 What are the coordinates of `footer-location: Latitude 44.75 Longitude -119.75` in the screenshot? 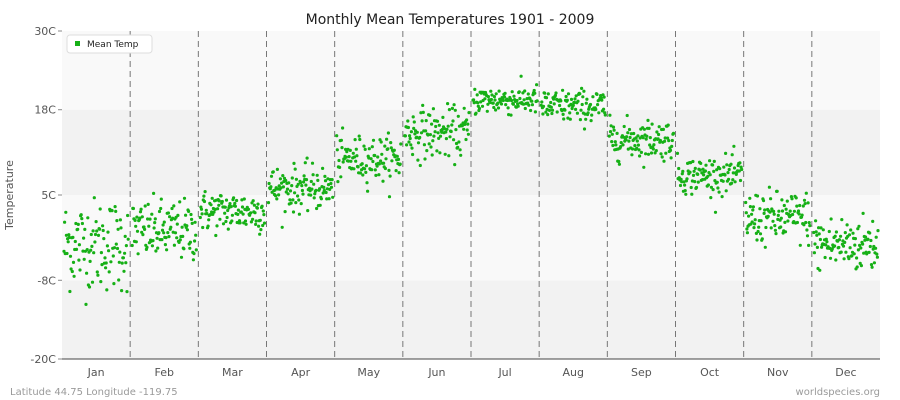 It's located at (94, 392).